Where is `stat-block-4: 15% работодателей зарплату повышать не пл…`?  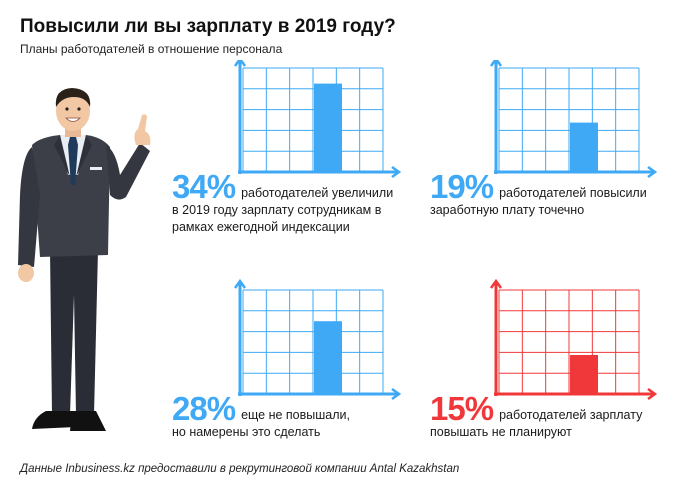 stat-block-4: 15% работодателей зарплату повышать не пл… is located at coordinates (550, 415).